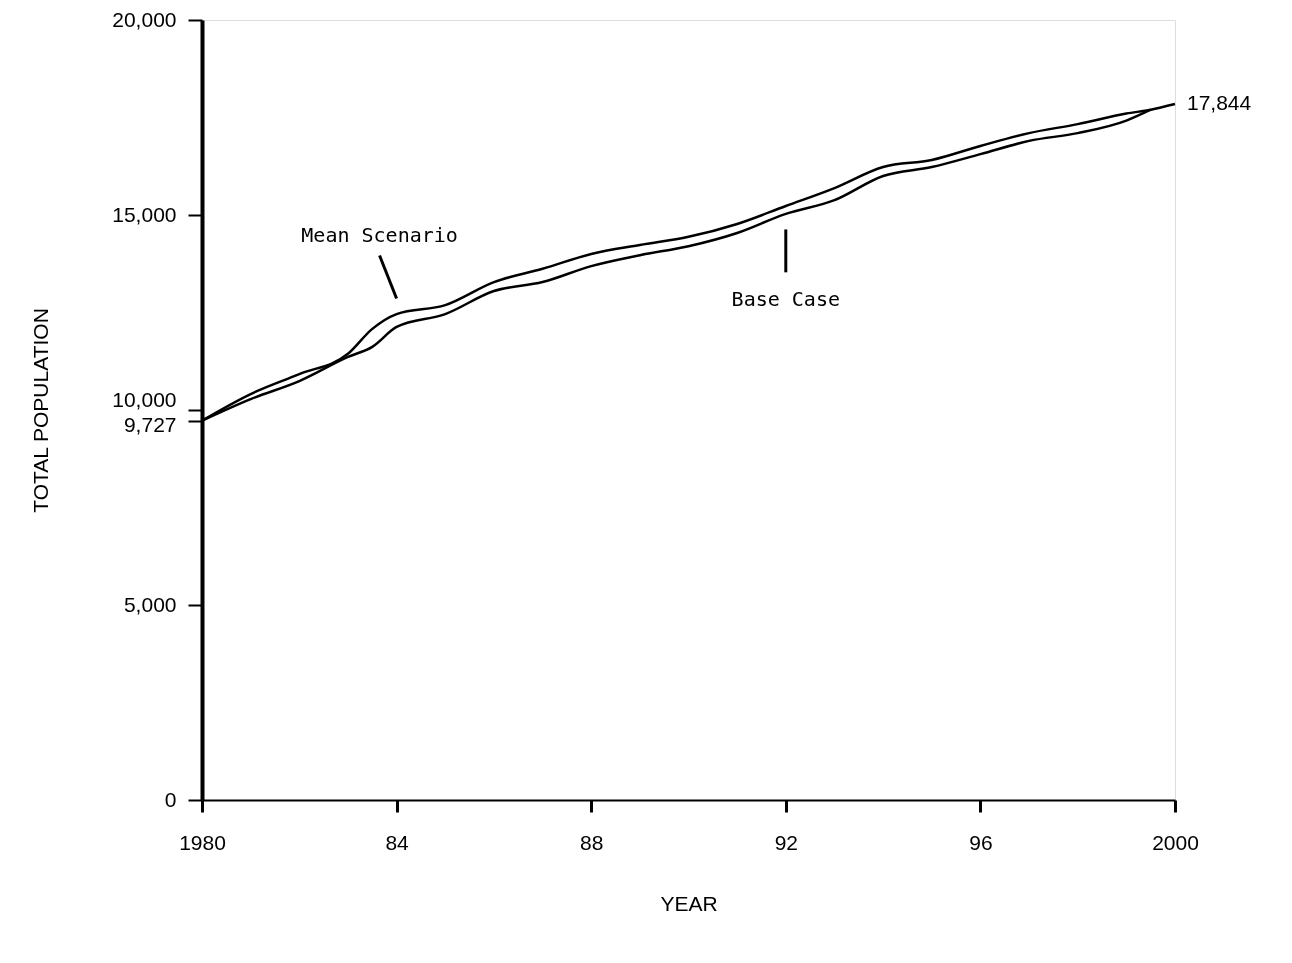 This screenshot has height=963, width=1292. I want to click on y-tick-label: 5,000, so click(150, 604).